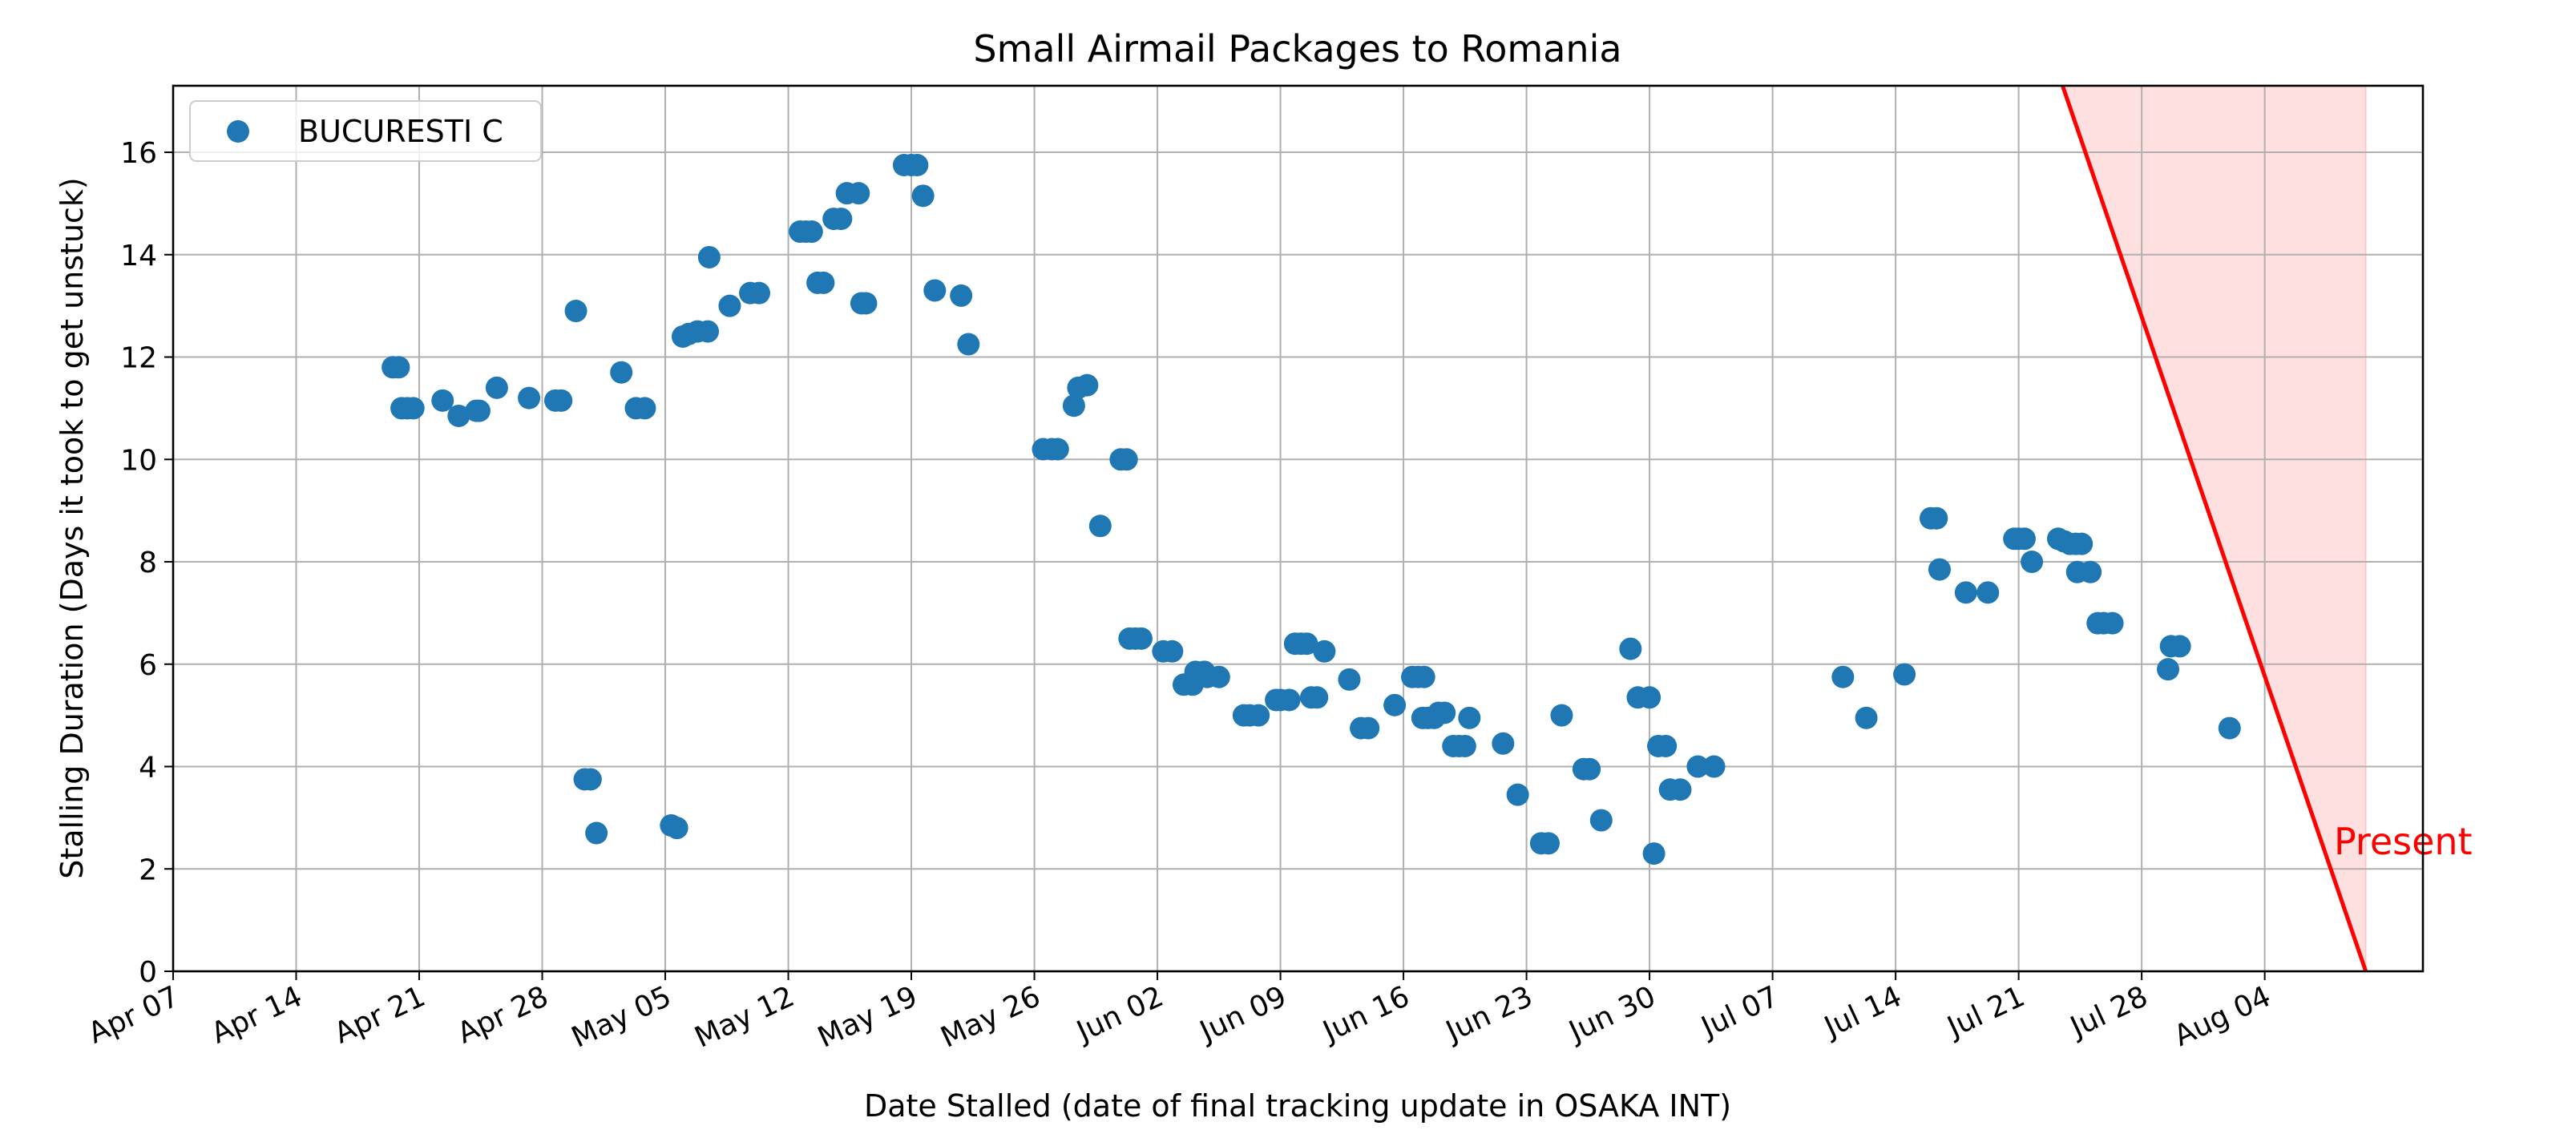 Image resolution: width=2576 pixels, height=1146 pixels. Describe the element at coordinates (2403, 842) in the screenshot. I see `present-label: Present` at that location.